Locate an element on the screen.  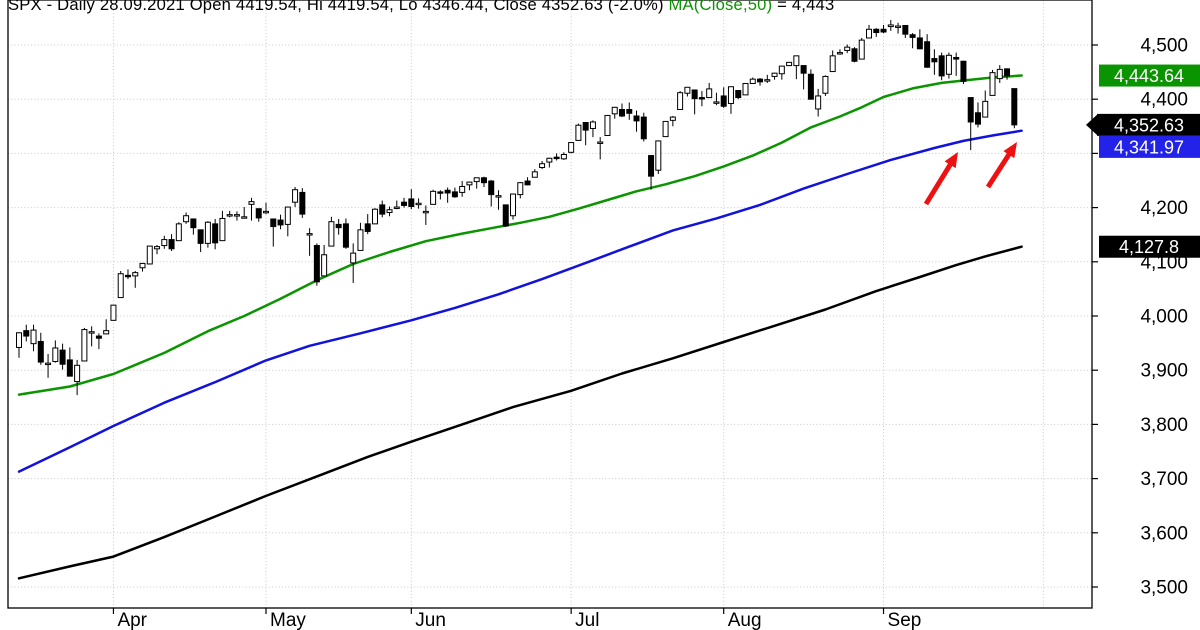
y-axis-label: 3,500 is located at coordinates (1164, 588).